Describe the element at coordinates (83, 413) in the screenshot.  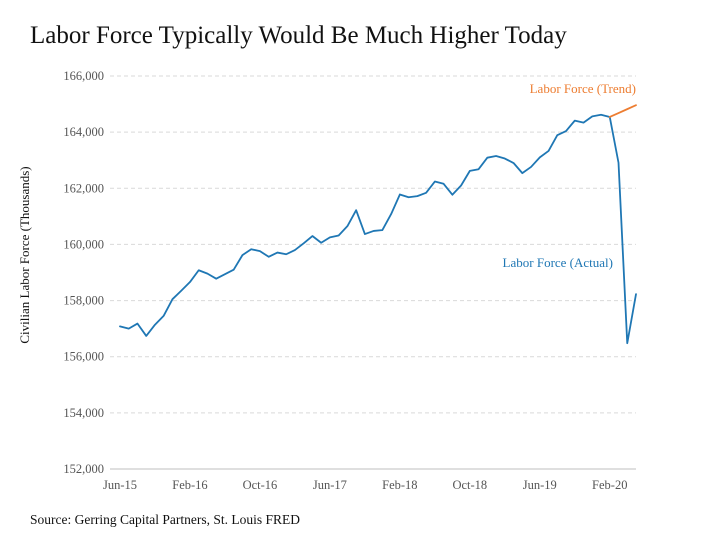
I see `y-tick-label: 154,000` at that location.